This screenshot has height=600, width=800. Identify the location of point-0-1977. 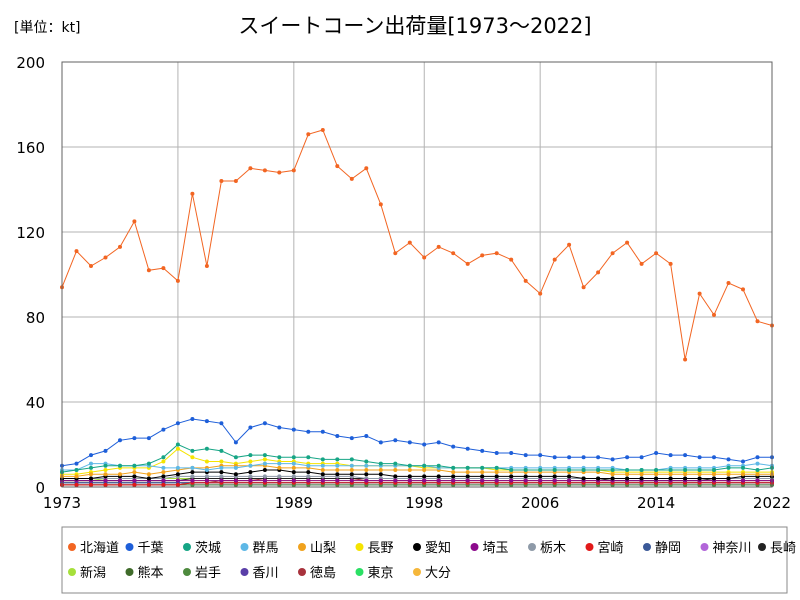
(120, 246).